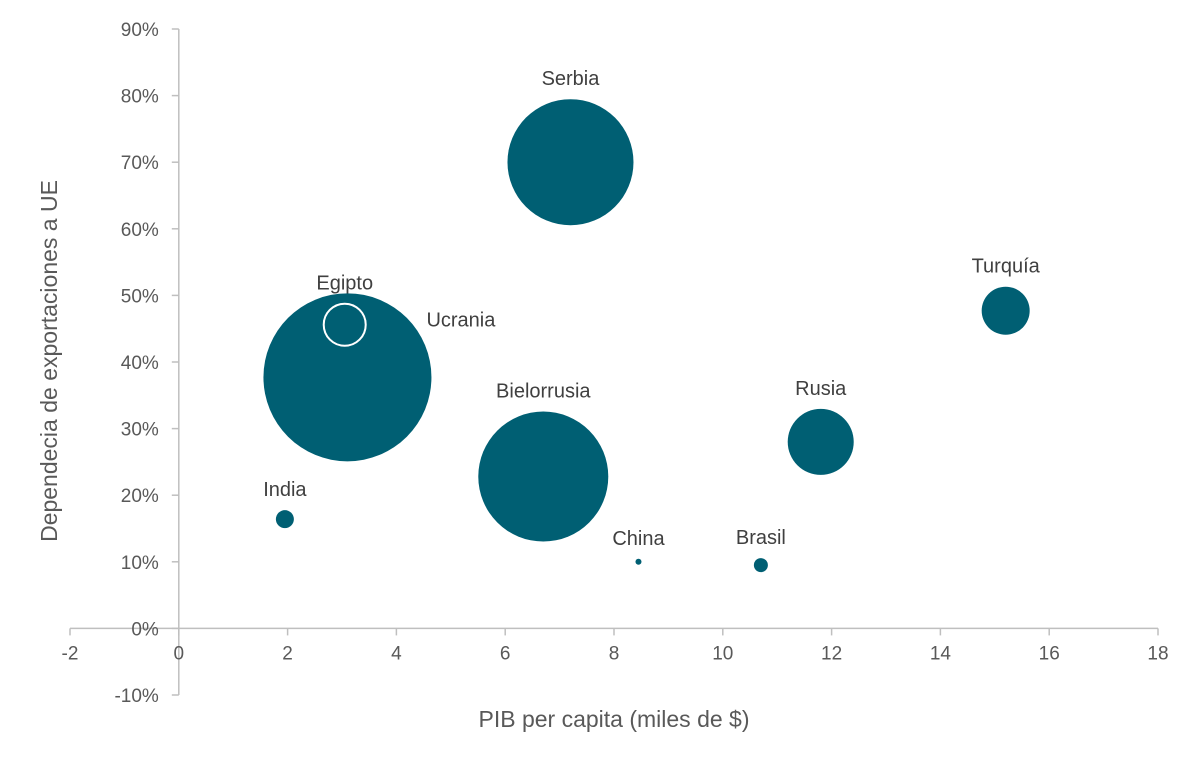 The image size is (1200, 765). I want to click on x-tick-label: 16, so click(1049, 653).